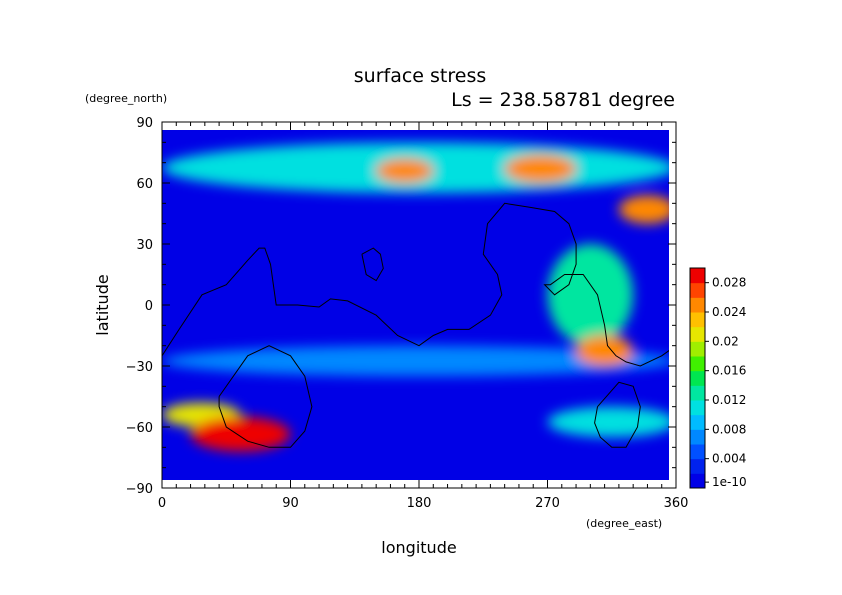  I want to click on colorbar-tick-label: 0.008, so click(729, 429).